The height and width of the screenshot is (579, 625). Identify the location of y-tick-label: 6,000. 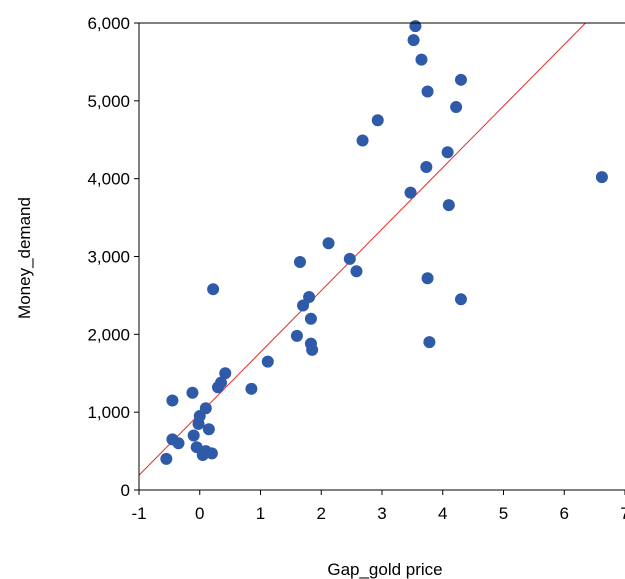
(108, 23).